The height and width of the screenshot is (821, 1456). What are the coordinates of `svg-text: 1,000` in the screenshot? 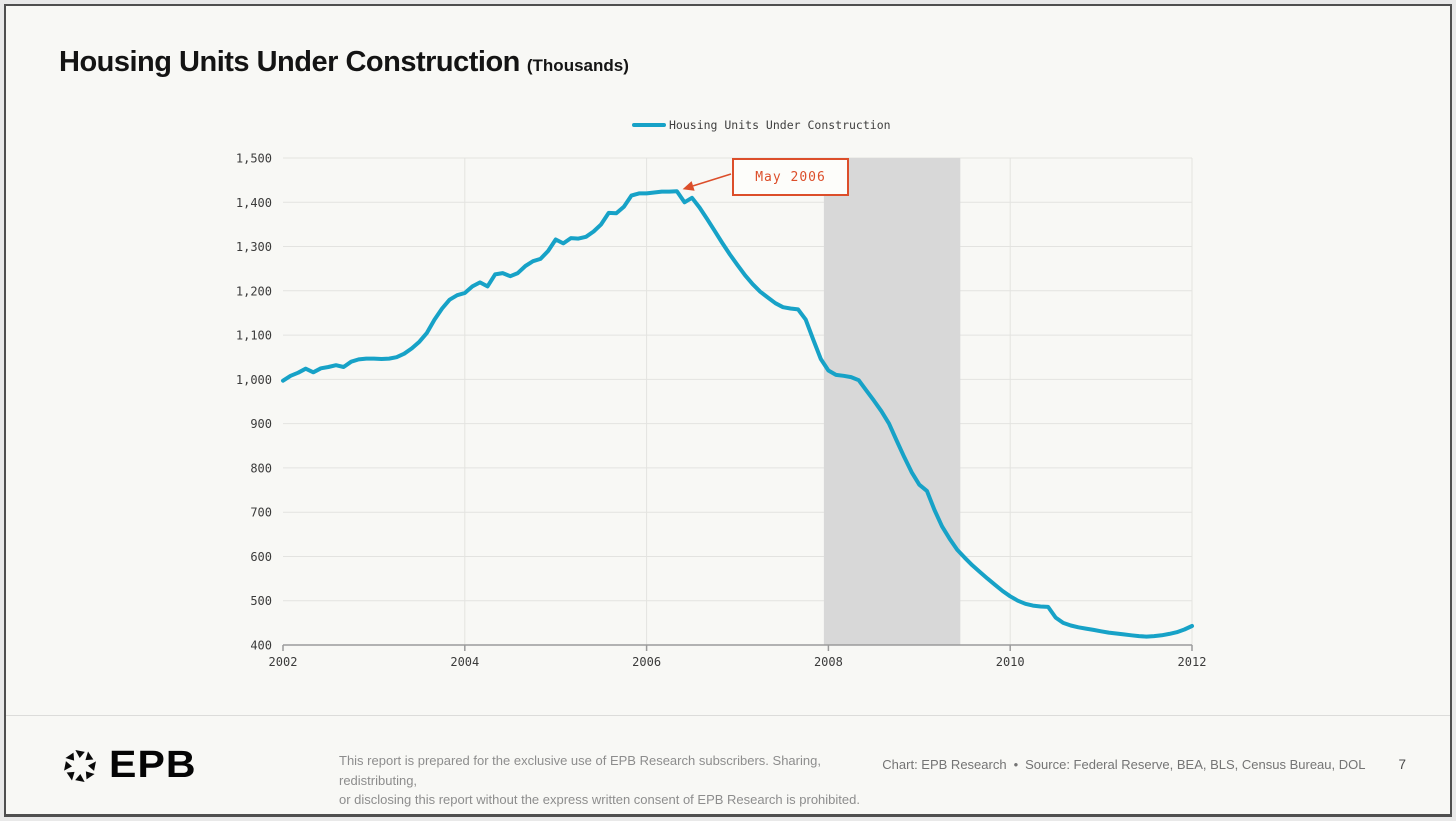 It's located at (254, 380).